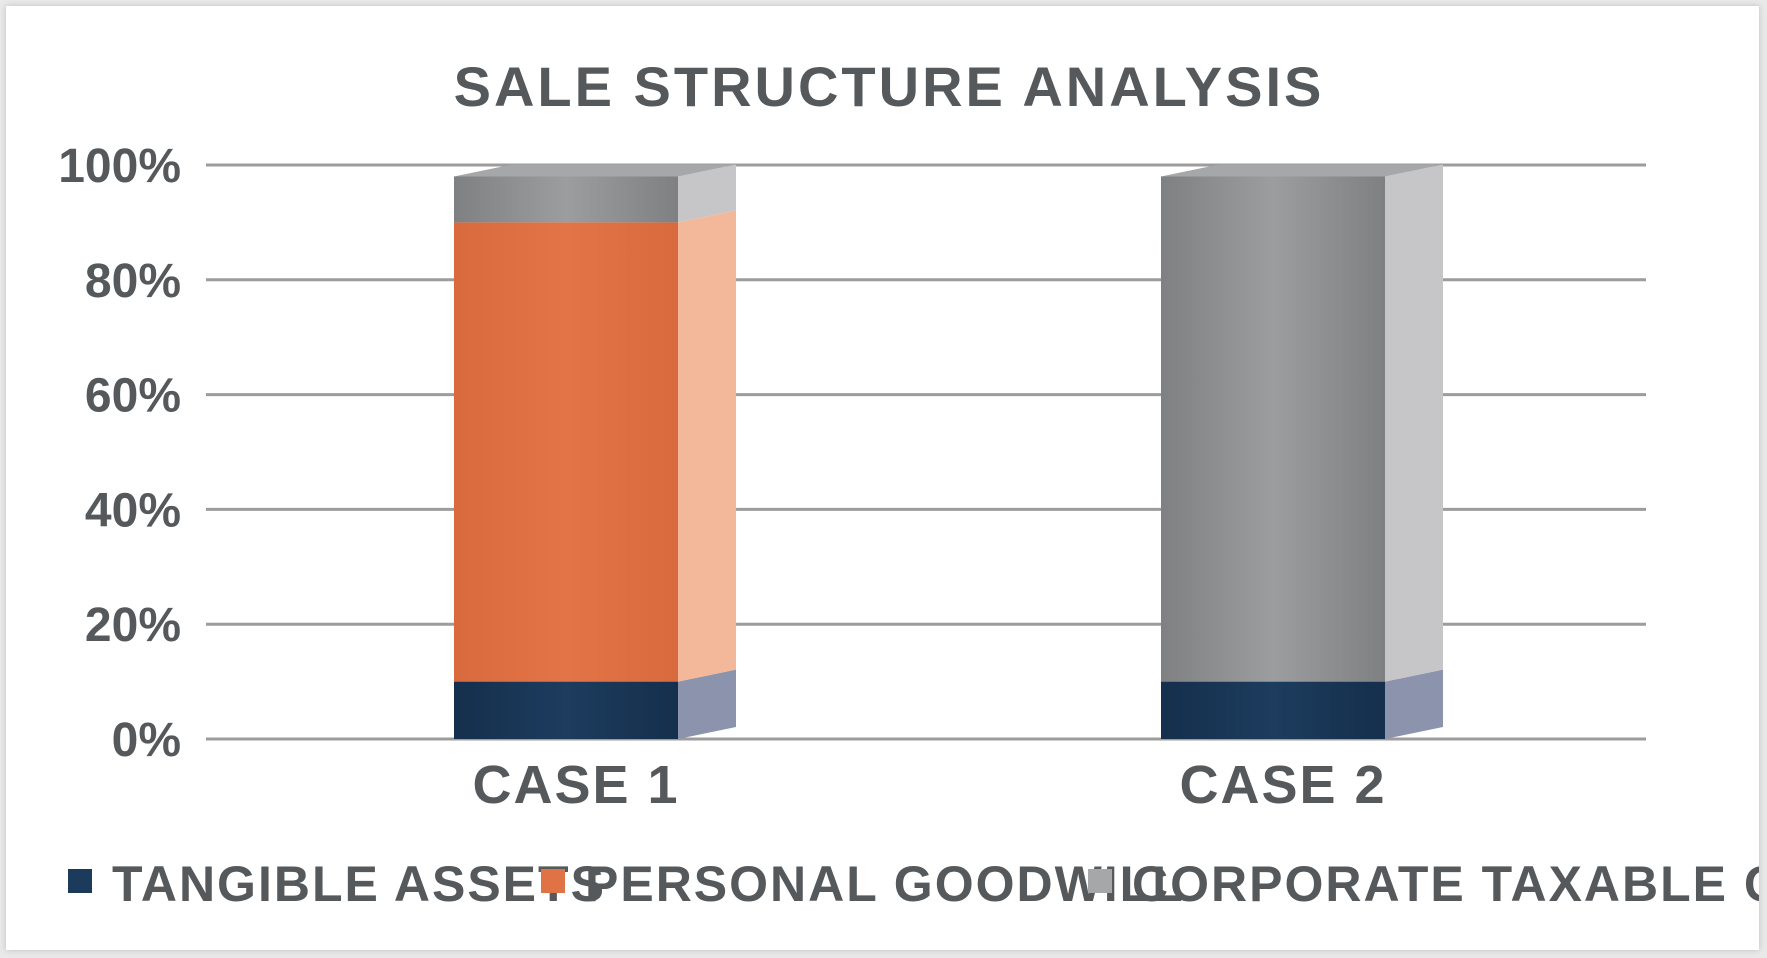 The image size is (1767, 958). Describe the element at coordinates (929, 785) in the screenshot. I see `x-axis-categories: CASE 1 CASE 2` at that location.